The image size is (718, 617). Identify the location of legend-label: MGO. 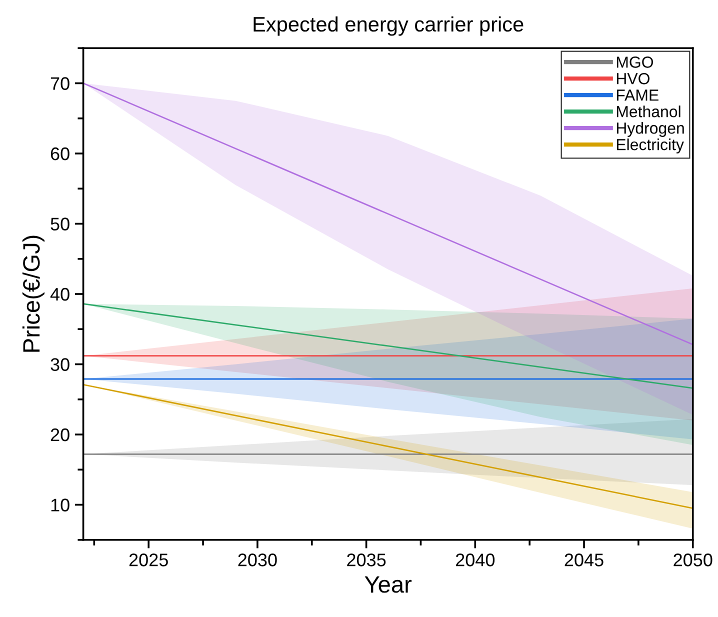
(635, 62).